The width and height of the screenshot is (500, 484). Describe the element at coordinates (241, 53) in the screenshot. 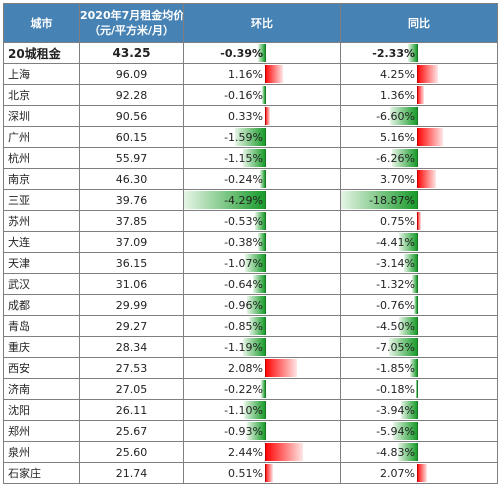

I see `mom-value: -0.39%` at that location.